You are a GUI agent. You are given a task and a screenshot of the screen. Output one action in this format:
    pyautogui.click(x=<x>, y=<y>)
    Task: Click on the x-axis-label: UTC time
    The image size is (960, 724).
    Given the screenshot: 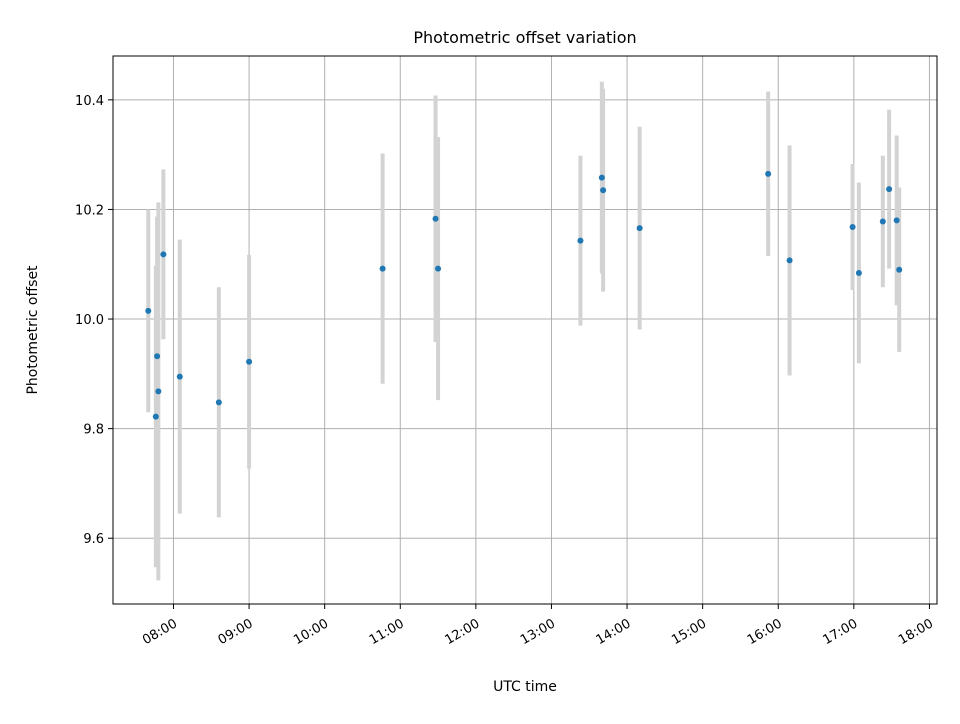 What is the action you would take?
    pyautogui.click(x=525, y=687)
    